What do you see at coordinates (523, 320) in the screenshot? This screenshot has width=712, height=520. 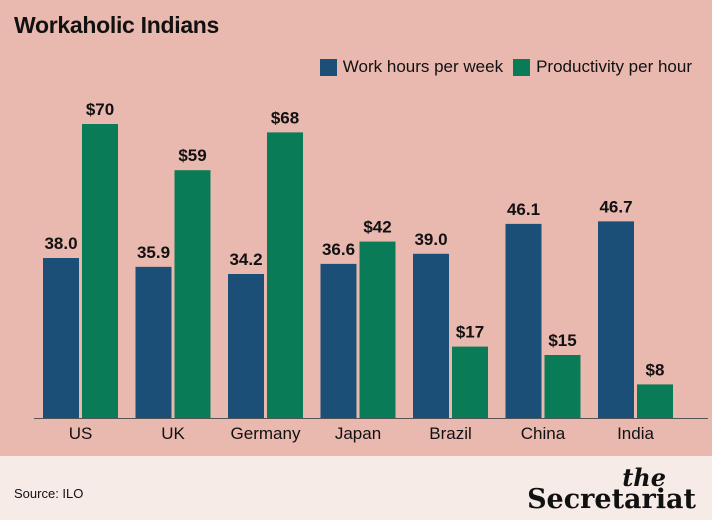 I see `bar-work-hours-china` at bounding box center [523, 320].